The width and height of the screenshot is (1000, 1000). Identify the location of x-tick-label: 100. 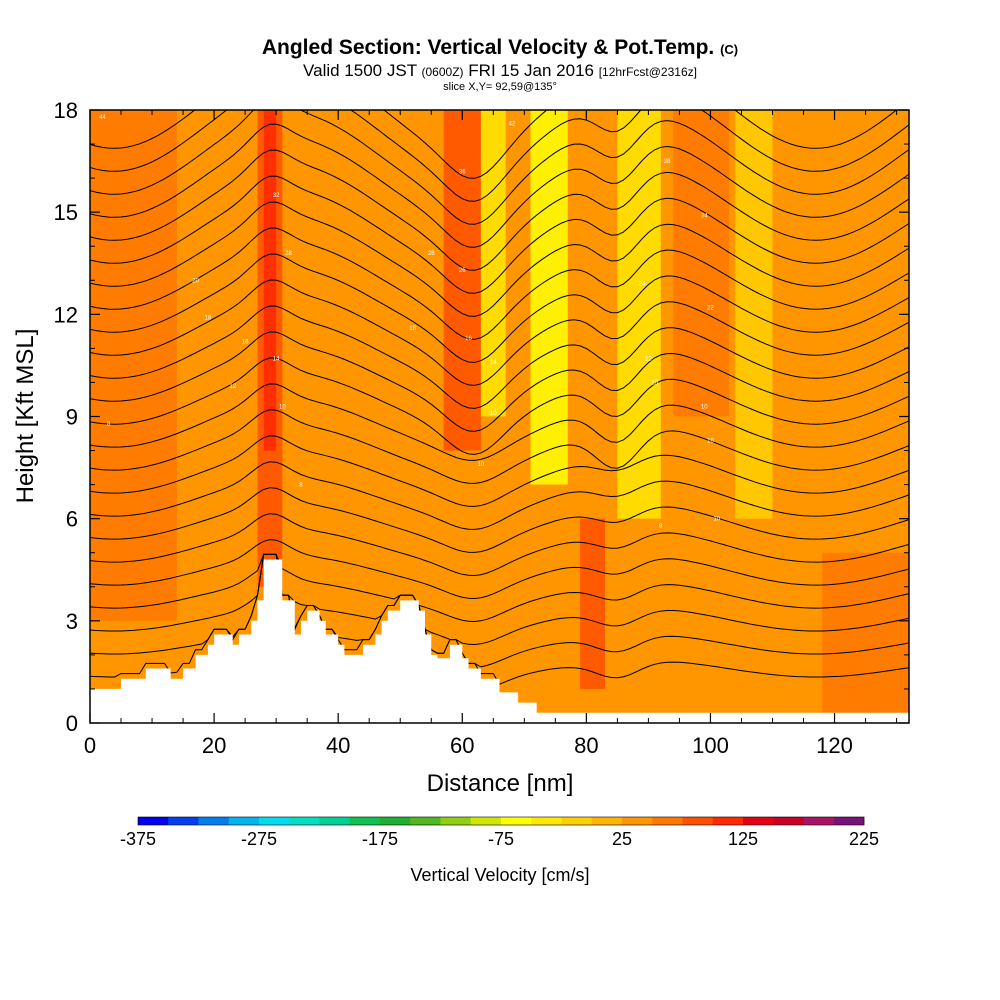
(710, 745).